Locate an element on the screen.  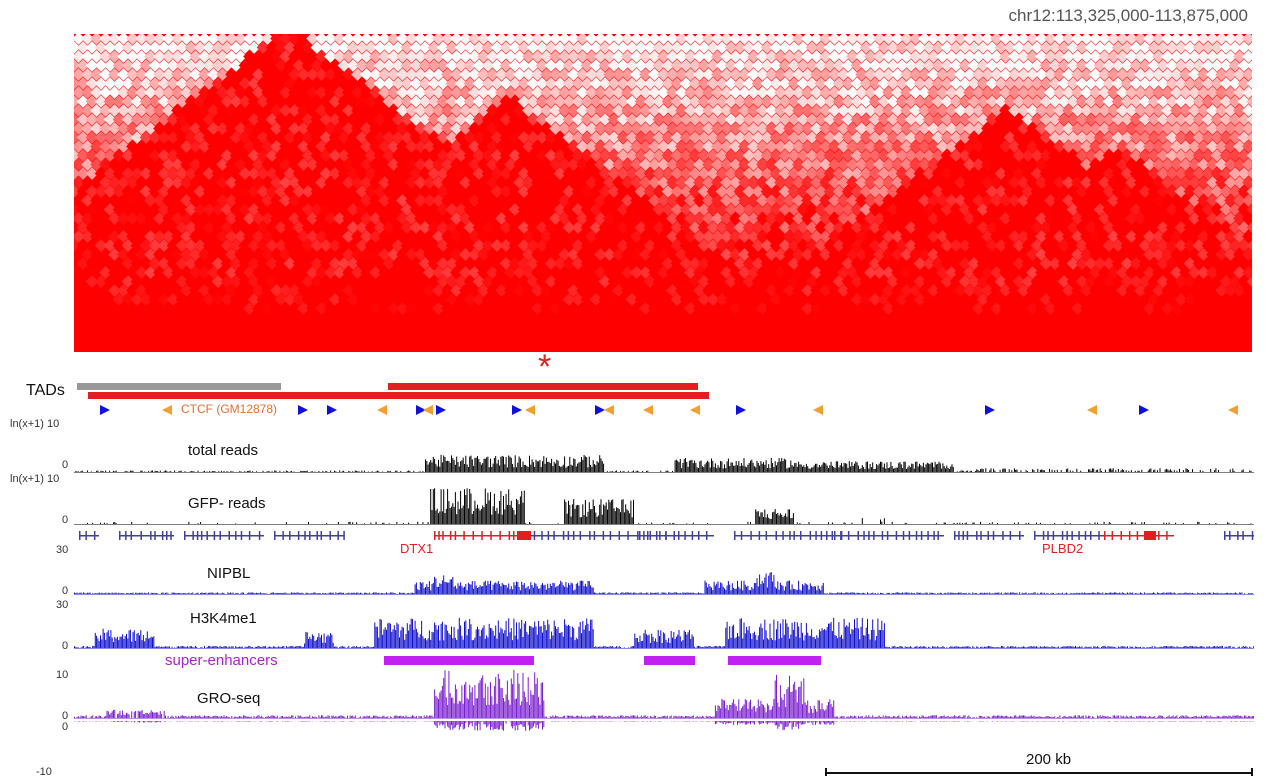
gfp-reads-label: GFP- reads is located at coordinates (227, 503).